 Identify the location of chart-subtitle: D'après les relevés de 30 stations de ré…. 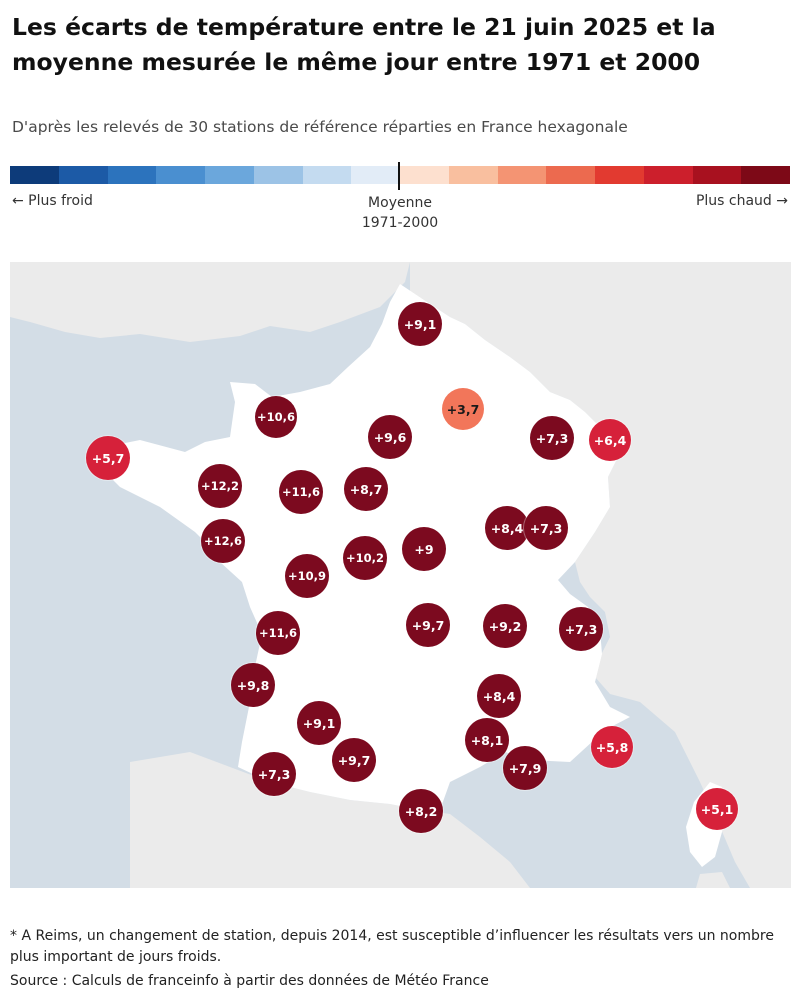
(320, 127).